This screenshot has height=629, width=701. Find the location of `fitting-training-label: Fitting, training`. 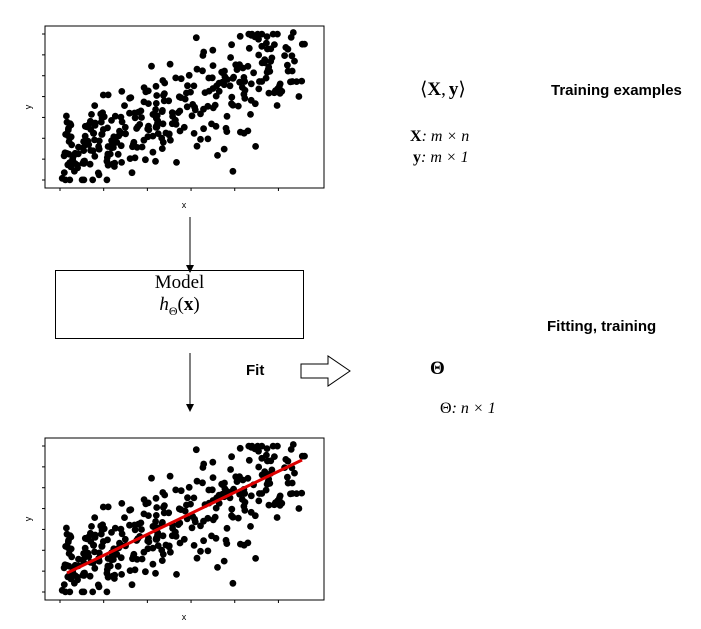

fitting-training-label: Fitting, training is located at coordinates (602, 326).